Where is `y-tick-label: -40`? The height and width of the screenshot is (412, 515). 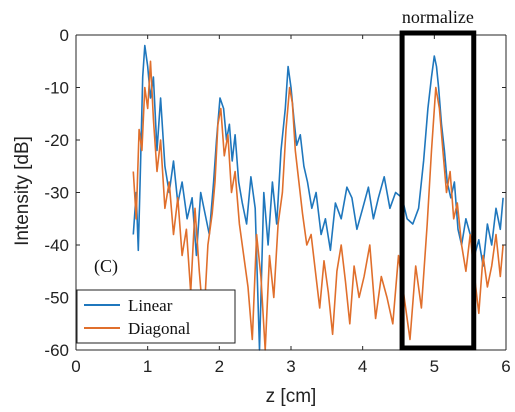
y-tick-label: -40 is located at coordinates (56, 245).